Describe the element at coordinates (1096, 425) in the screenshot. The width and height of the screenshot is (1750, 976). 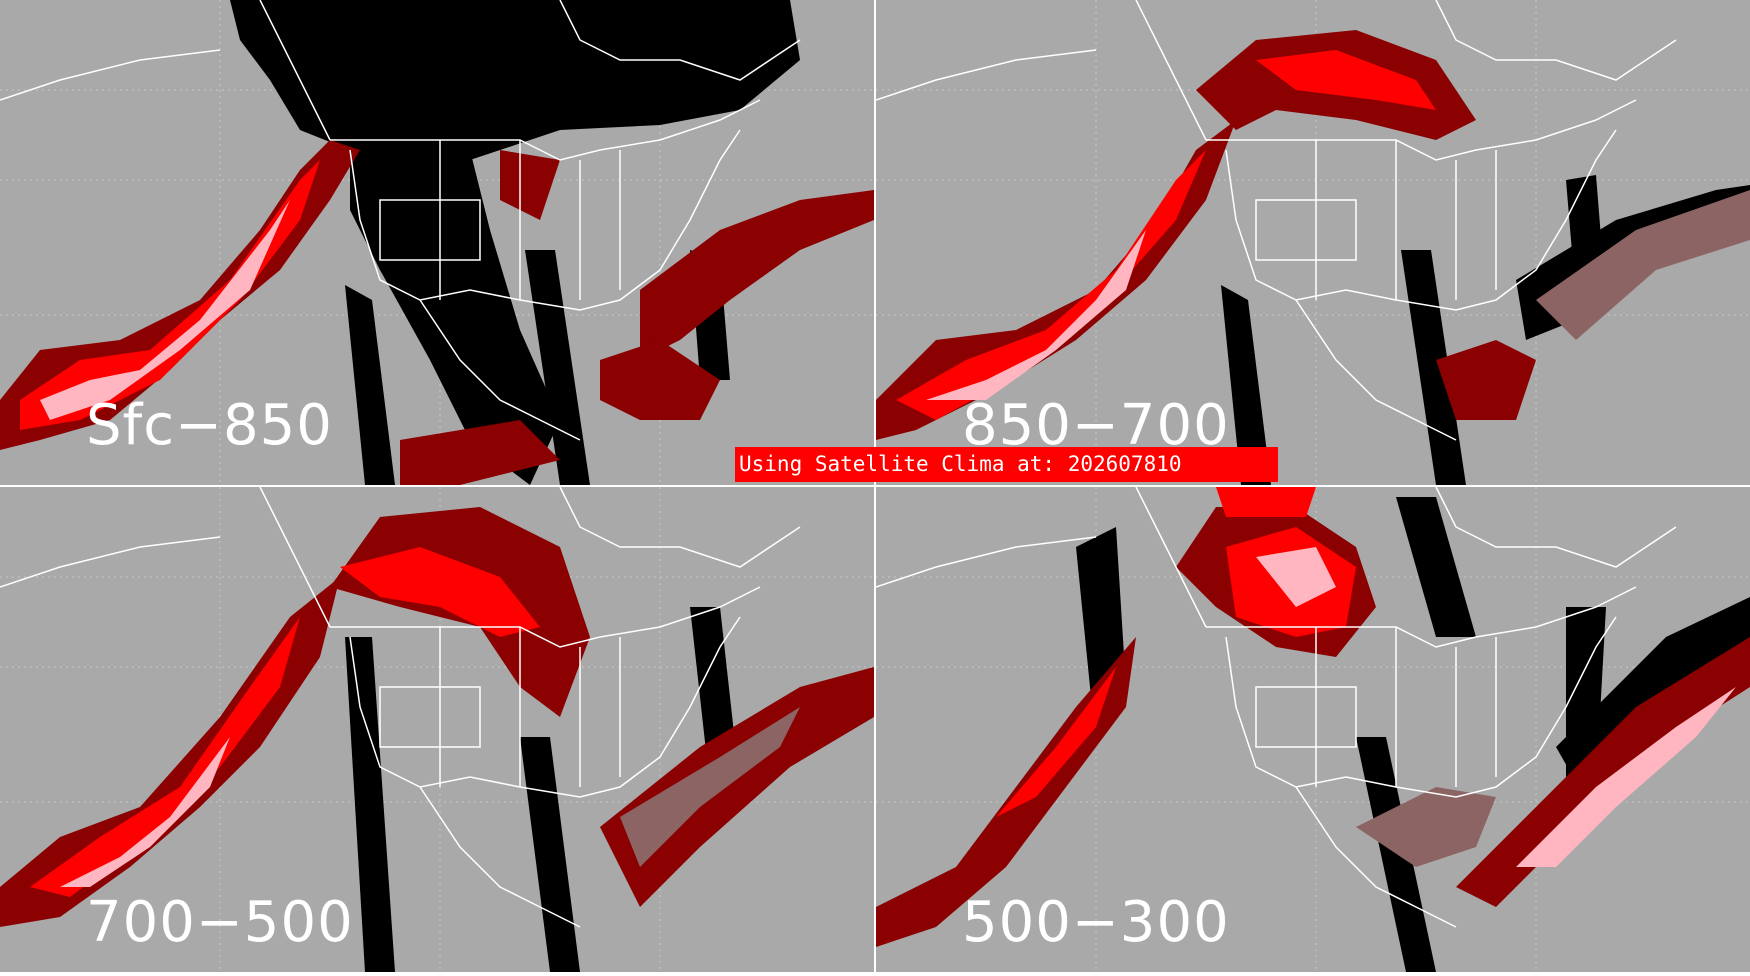
I see `layer-label: 850−700` at that location.